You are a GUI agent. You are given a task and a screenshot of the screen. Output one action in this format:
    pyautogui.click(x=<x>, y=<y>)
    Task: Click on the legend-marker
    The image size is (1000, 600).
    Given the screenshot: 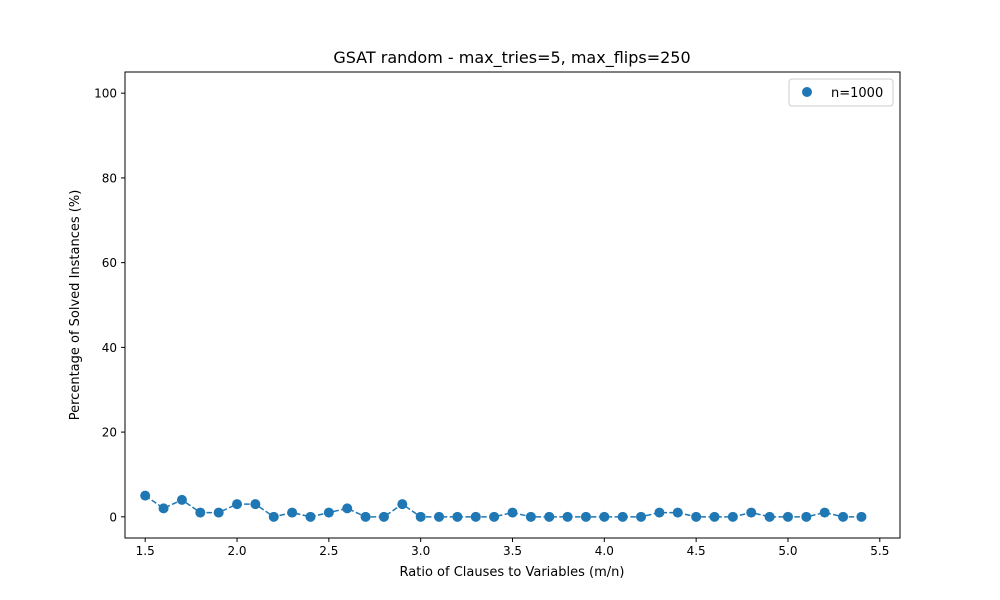 What is the action you would take?
    pyautogui.click(x=807, y=92)
    